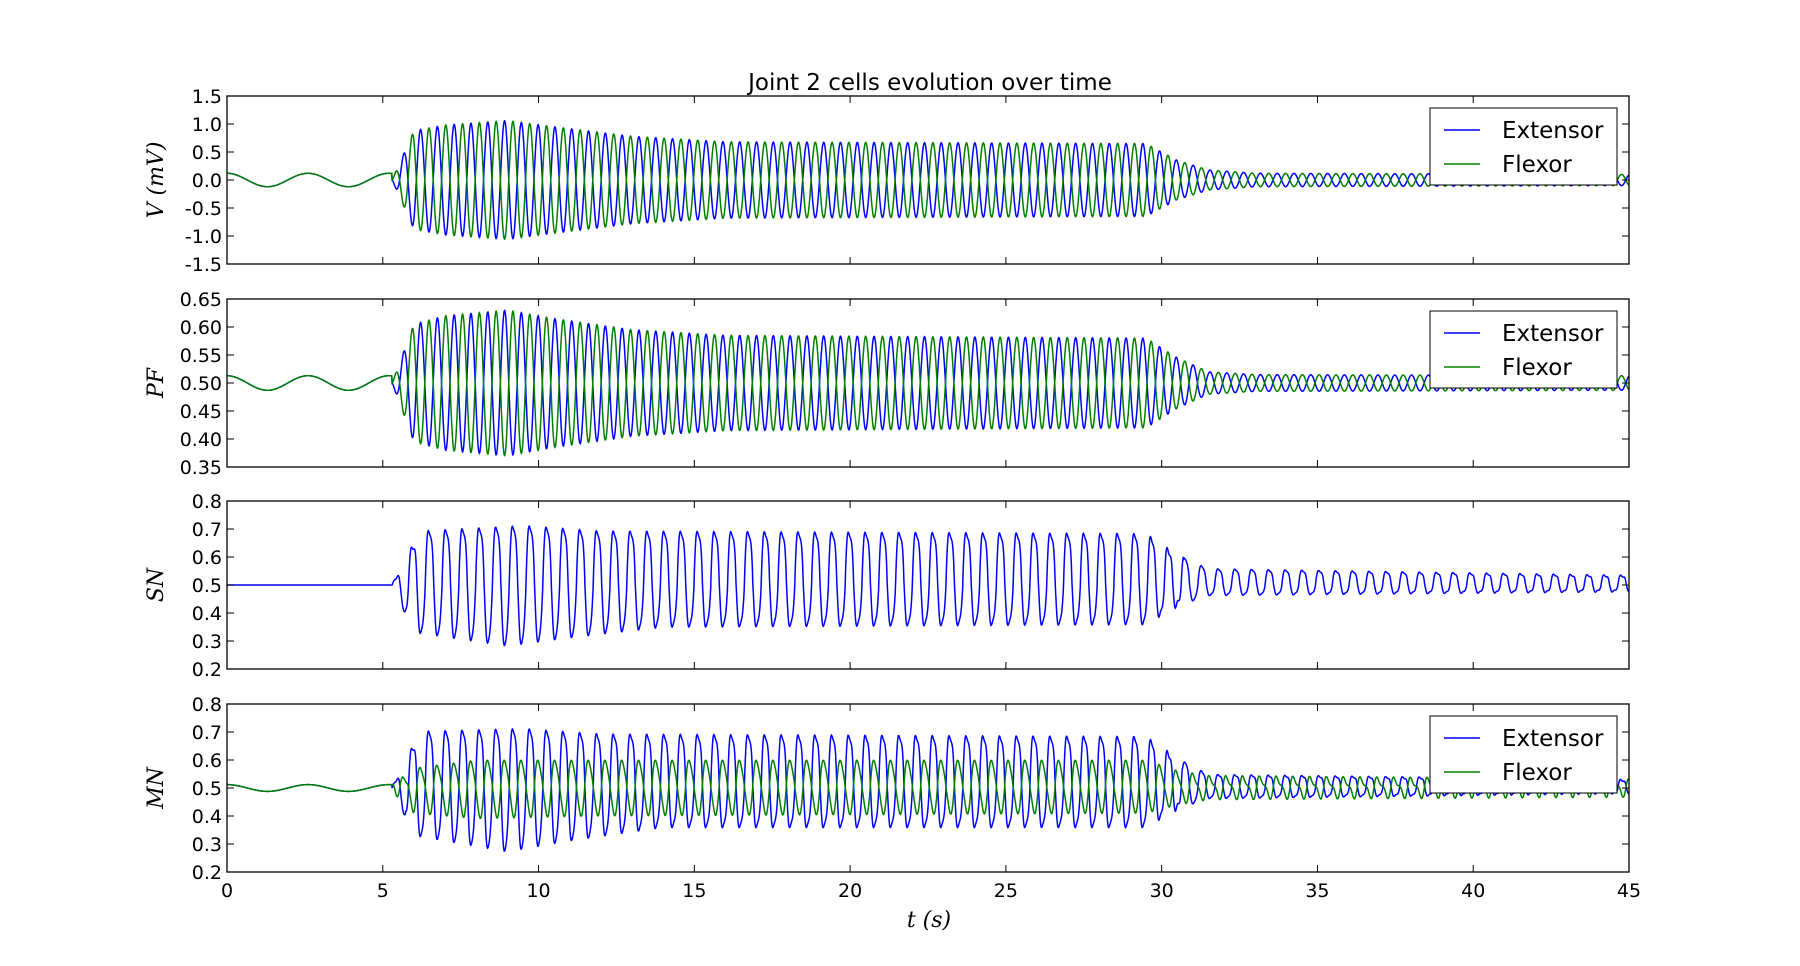 The width and height of the screenshot is (1800, 966). What do you see at coordinates (207, 761) in the screenshot?
I see `y-tick-label-MN: 0.6` at bounding box center [207, 761].